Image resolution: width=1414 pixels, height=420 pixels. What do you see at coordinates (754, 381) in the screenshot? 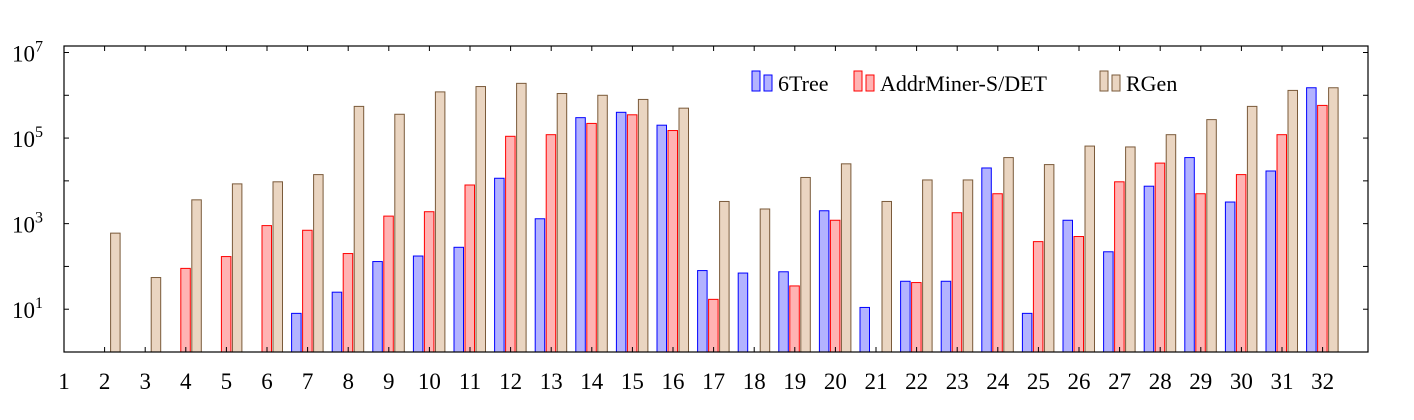
I see `x-tick-label: 18` at bounding box center [754, 381].